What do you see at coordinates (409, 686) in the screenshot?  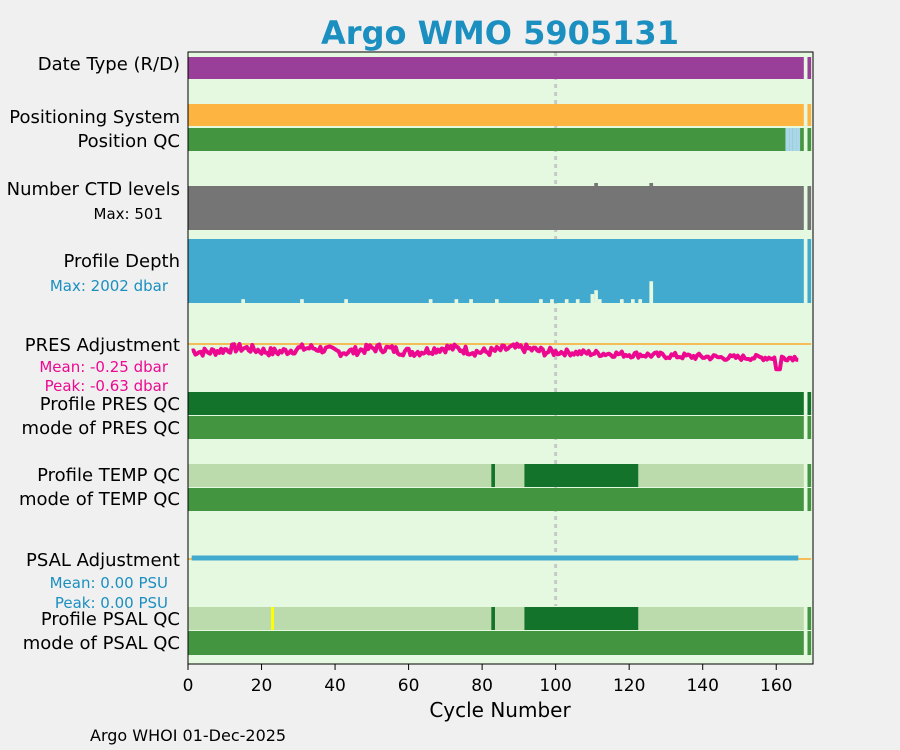 I see `x-tick-label-60: 60` at bounding box center [409, 686].